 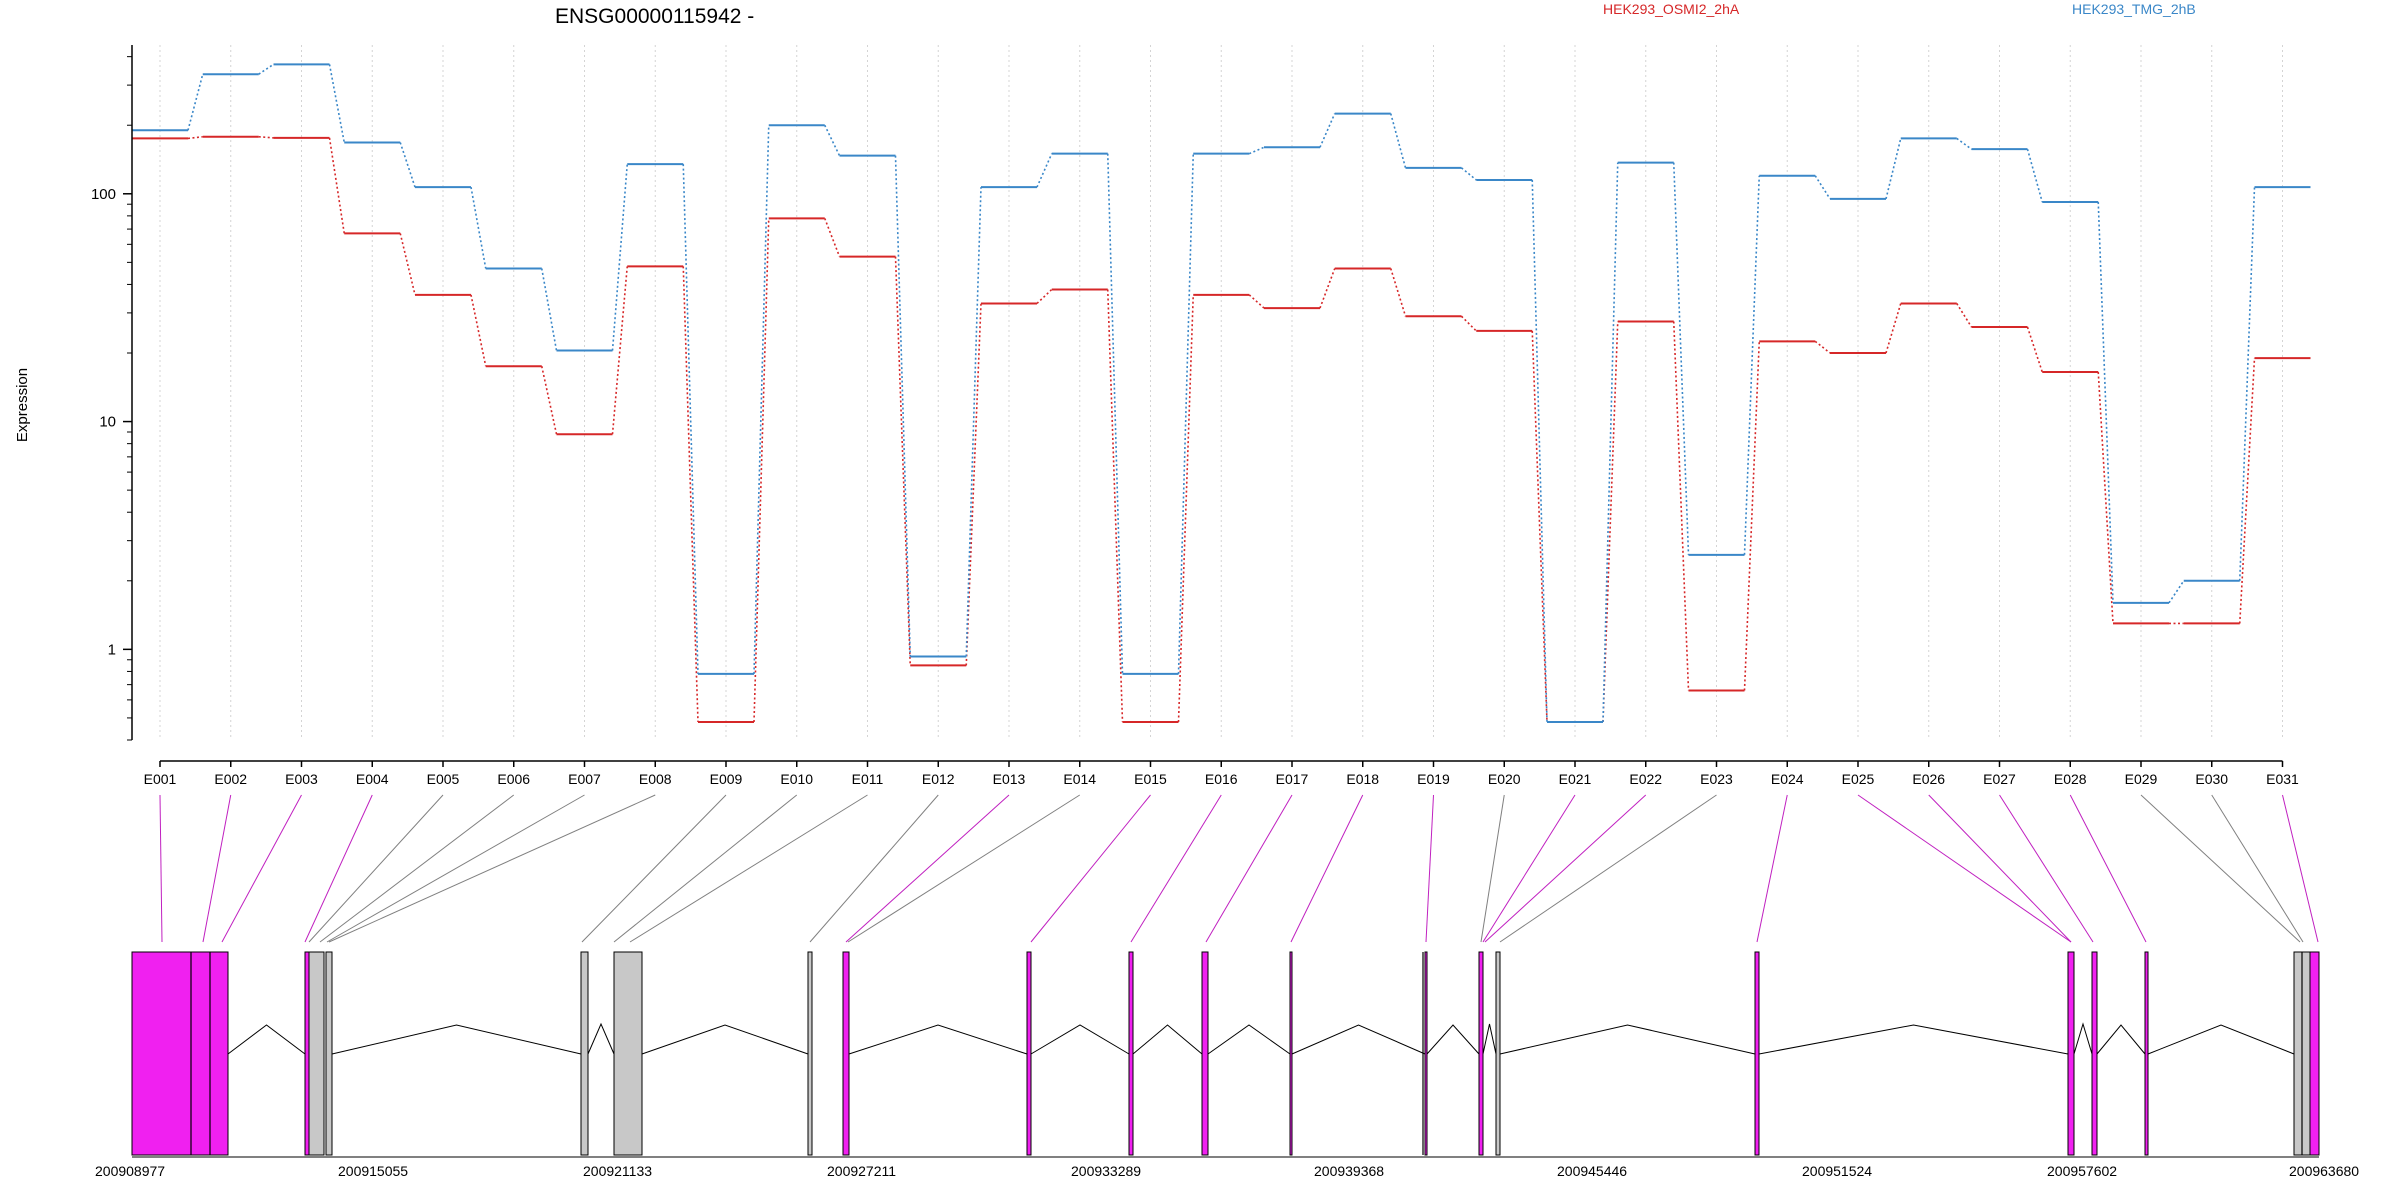 What do you see at coordinates (1787, 779) in the screenshot?
I see `x-tick-label: E024` at bounding box center [1787, 779].